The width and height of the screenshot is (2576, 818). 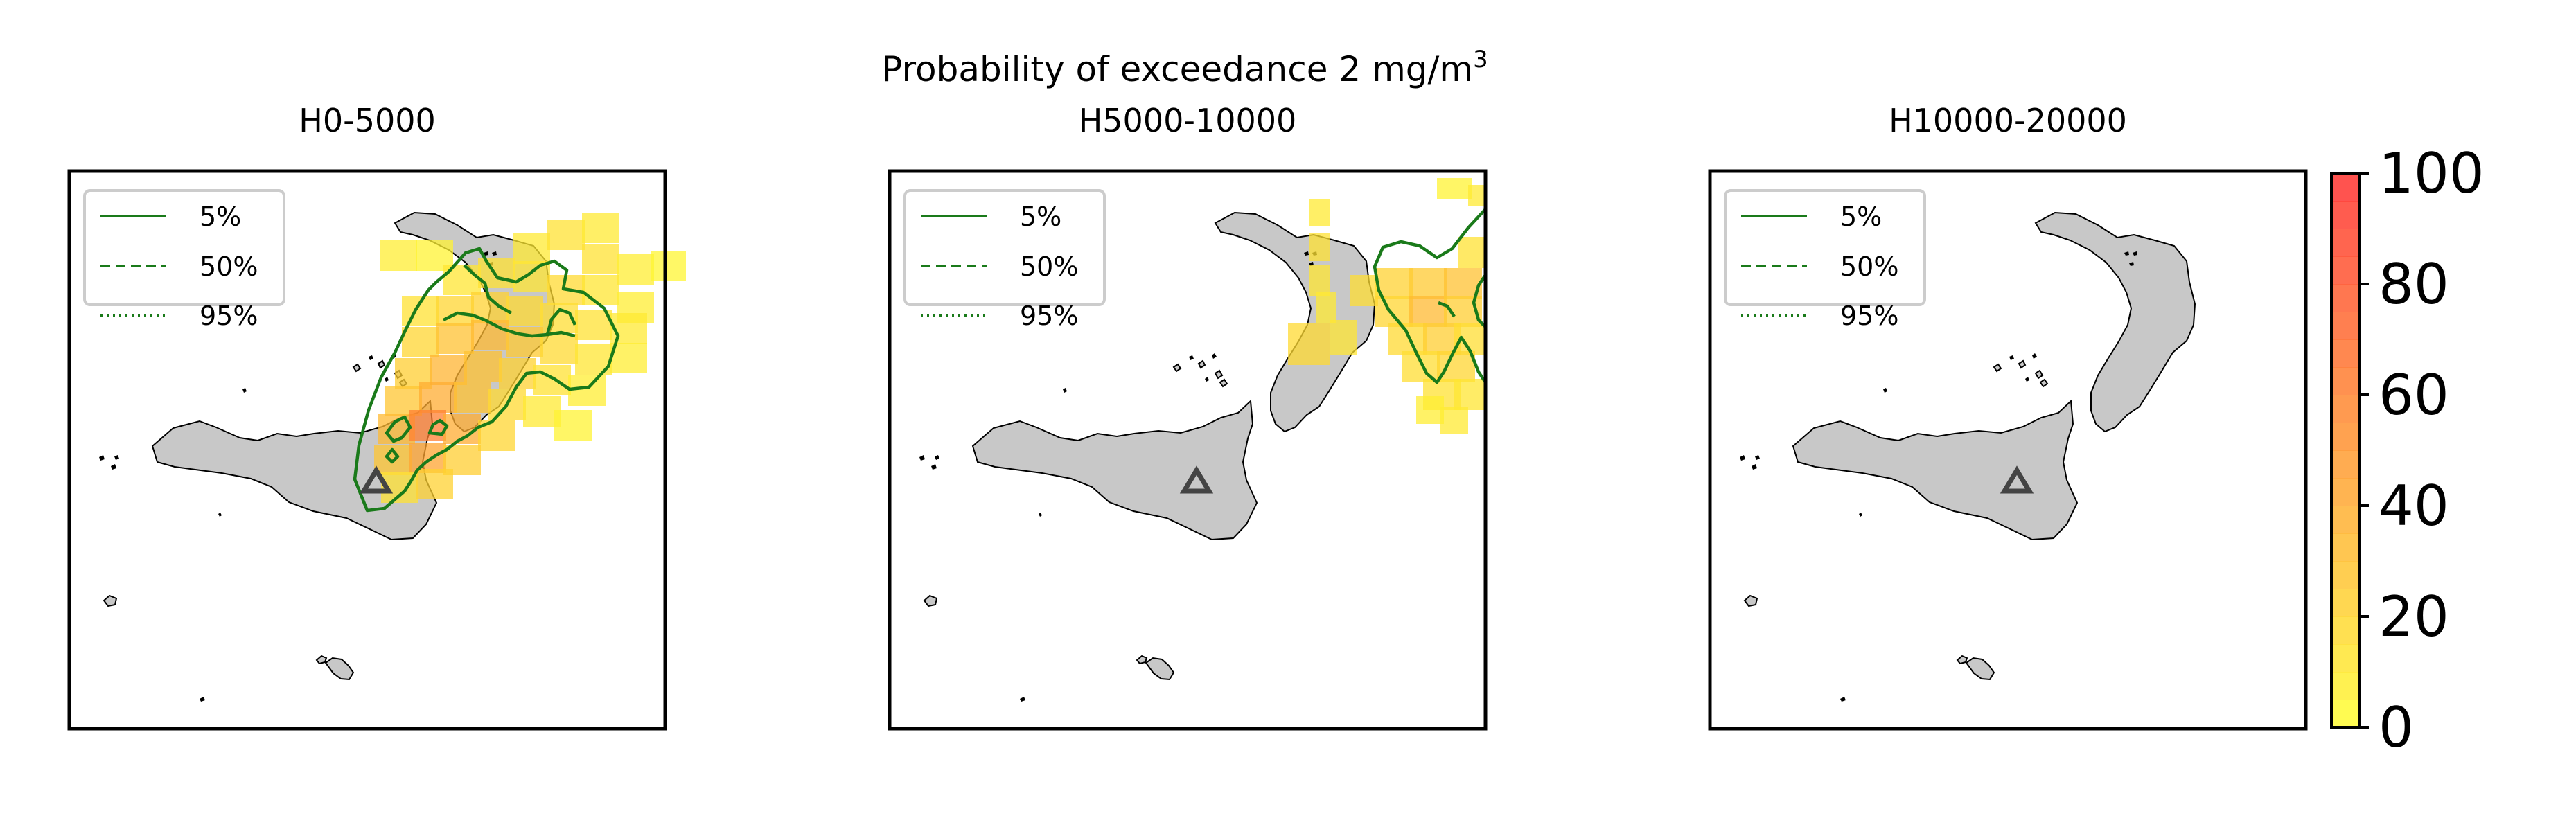 I want to click on figure-title-main: Probability of exceedance 2 mg/m, so click(x=1177, y=69).